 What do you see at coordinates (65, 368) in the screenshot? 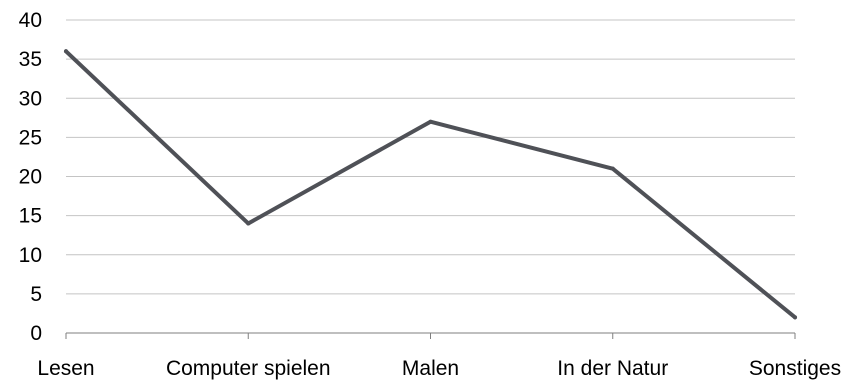
I see `x-tick-label: Lesen` at bounding box center [65, 368].